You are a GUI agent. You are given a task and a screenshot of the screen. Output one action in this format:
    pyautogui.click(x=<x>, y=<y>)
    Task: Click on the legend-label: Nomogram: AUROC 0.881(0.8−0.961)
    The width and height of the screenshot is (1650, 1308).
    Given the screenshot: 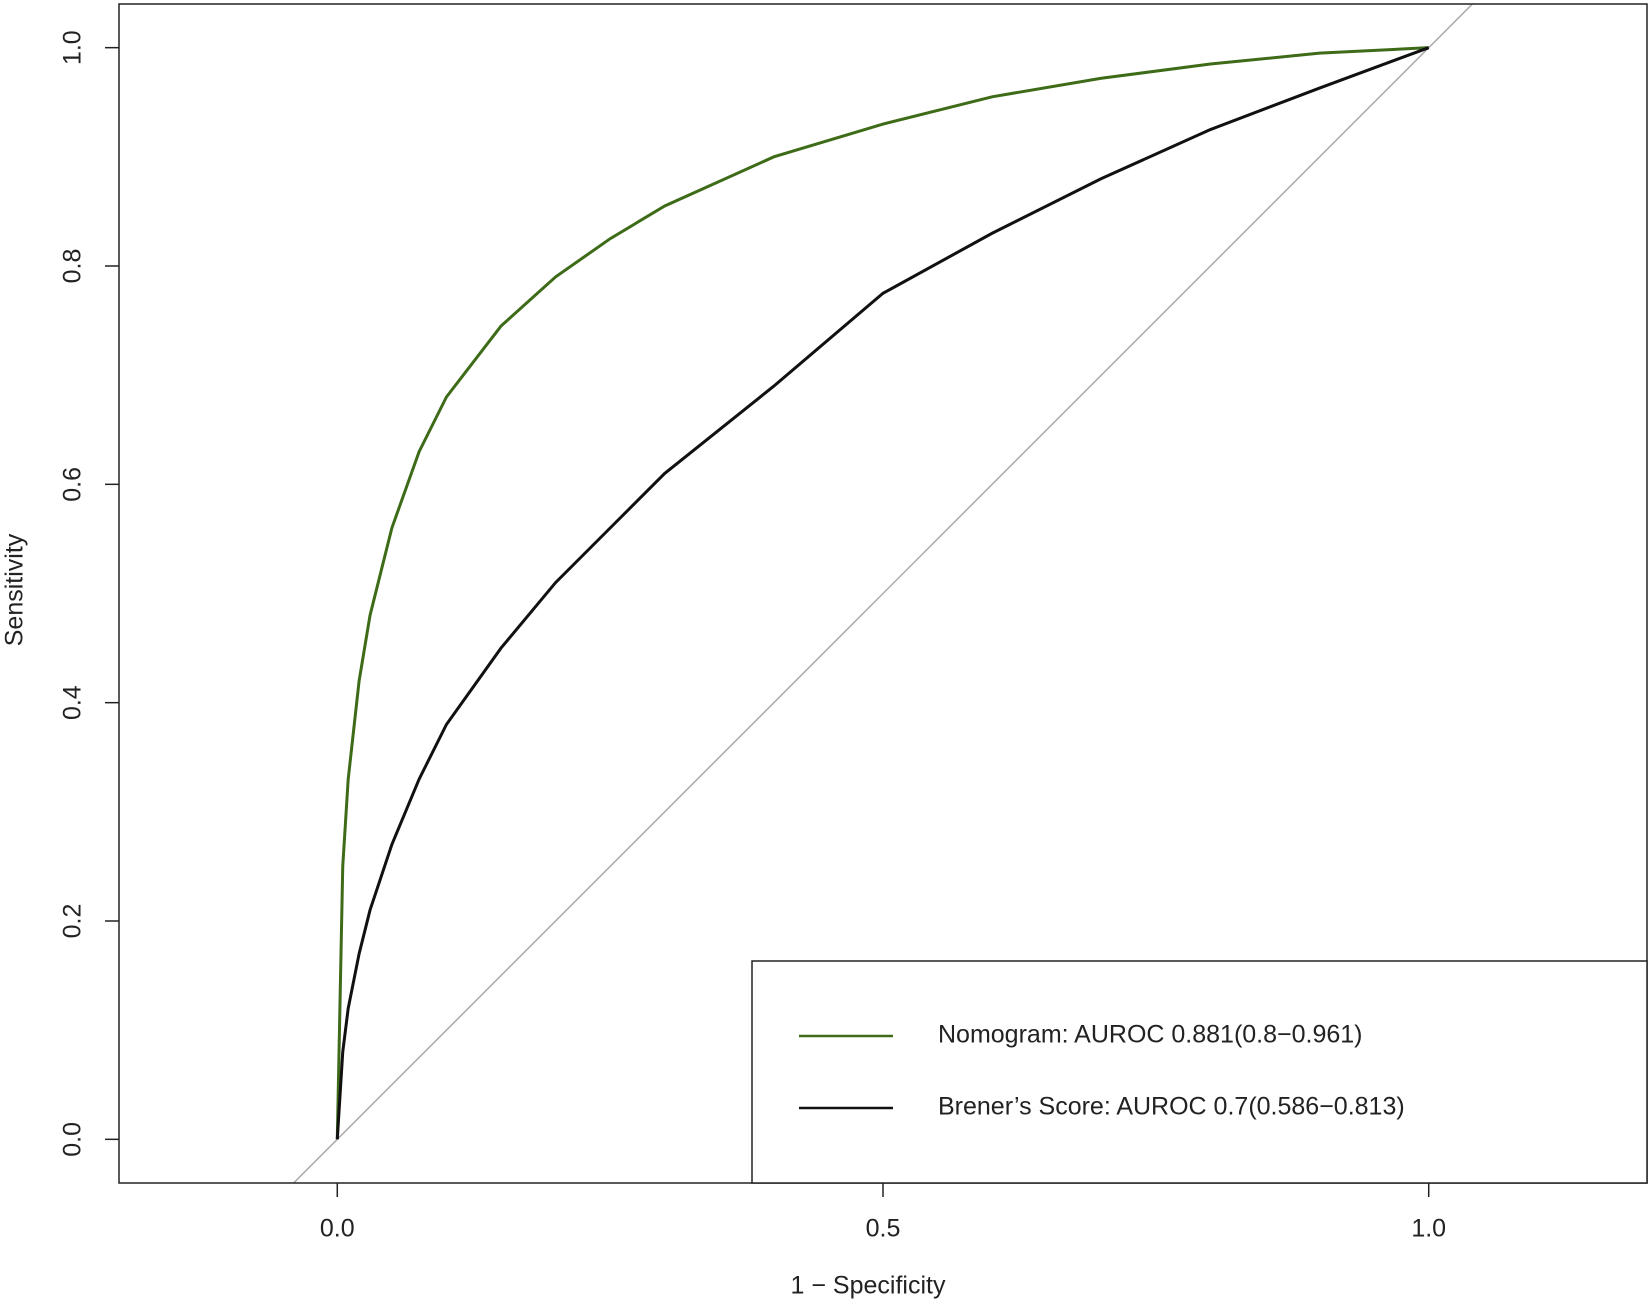 What is the action you would take?
    pyautogui.click(x=1150, y=1035)
    